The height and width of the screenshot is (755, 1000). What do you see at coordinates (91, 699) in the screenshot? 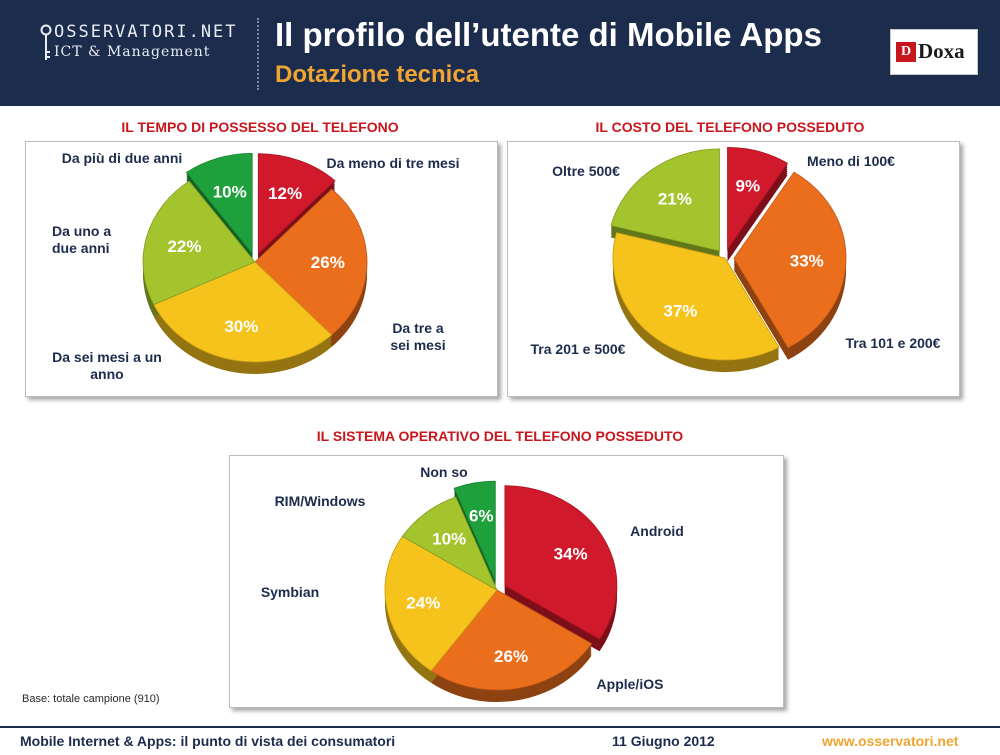
I see `base-note: Base: totale campione (910)` at bounding box center [91, 699].